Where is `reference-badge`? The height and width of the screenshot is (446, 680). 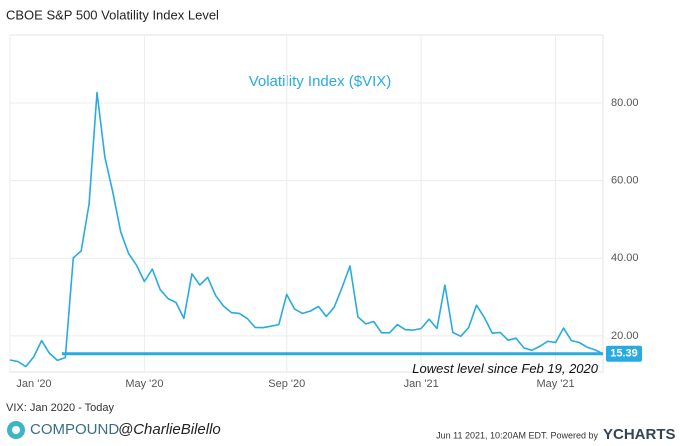 reference-badge is located at coordinates (624, 353).